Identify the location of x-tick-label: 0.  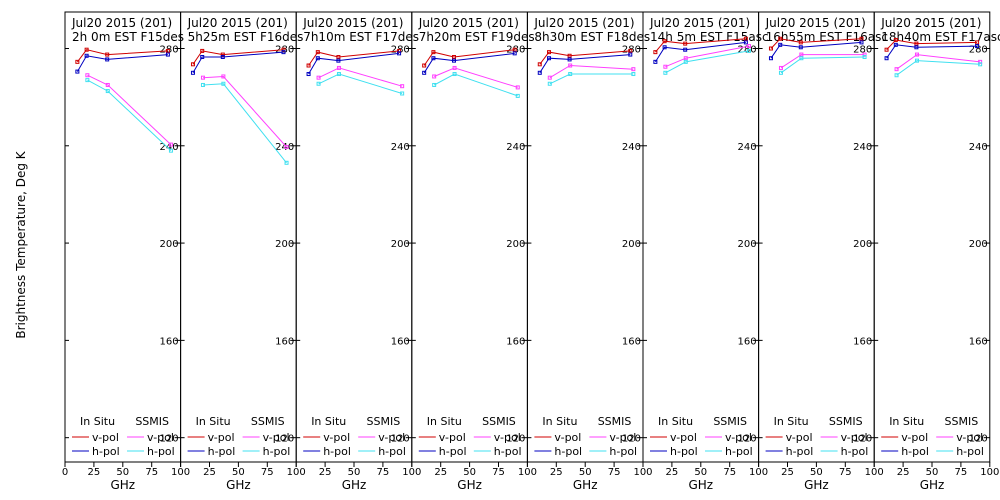
(65, 472).